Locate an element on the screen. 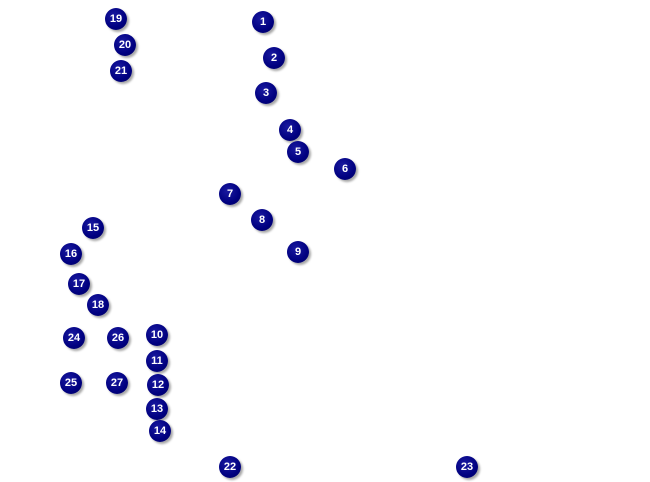 This screenshot has height=482, width=650. map-marker-15: 15 is located at coordinates (93, 228).